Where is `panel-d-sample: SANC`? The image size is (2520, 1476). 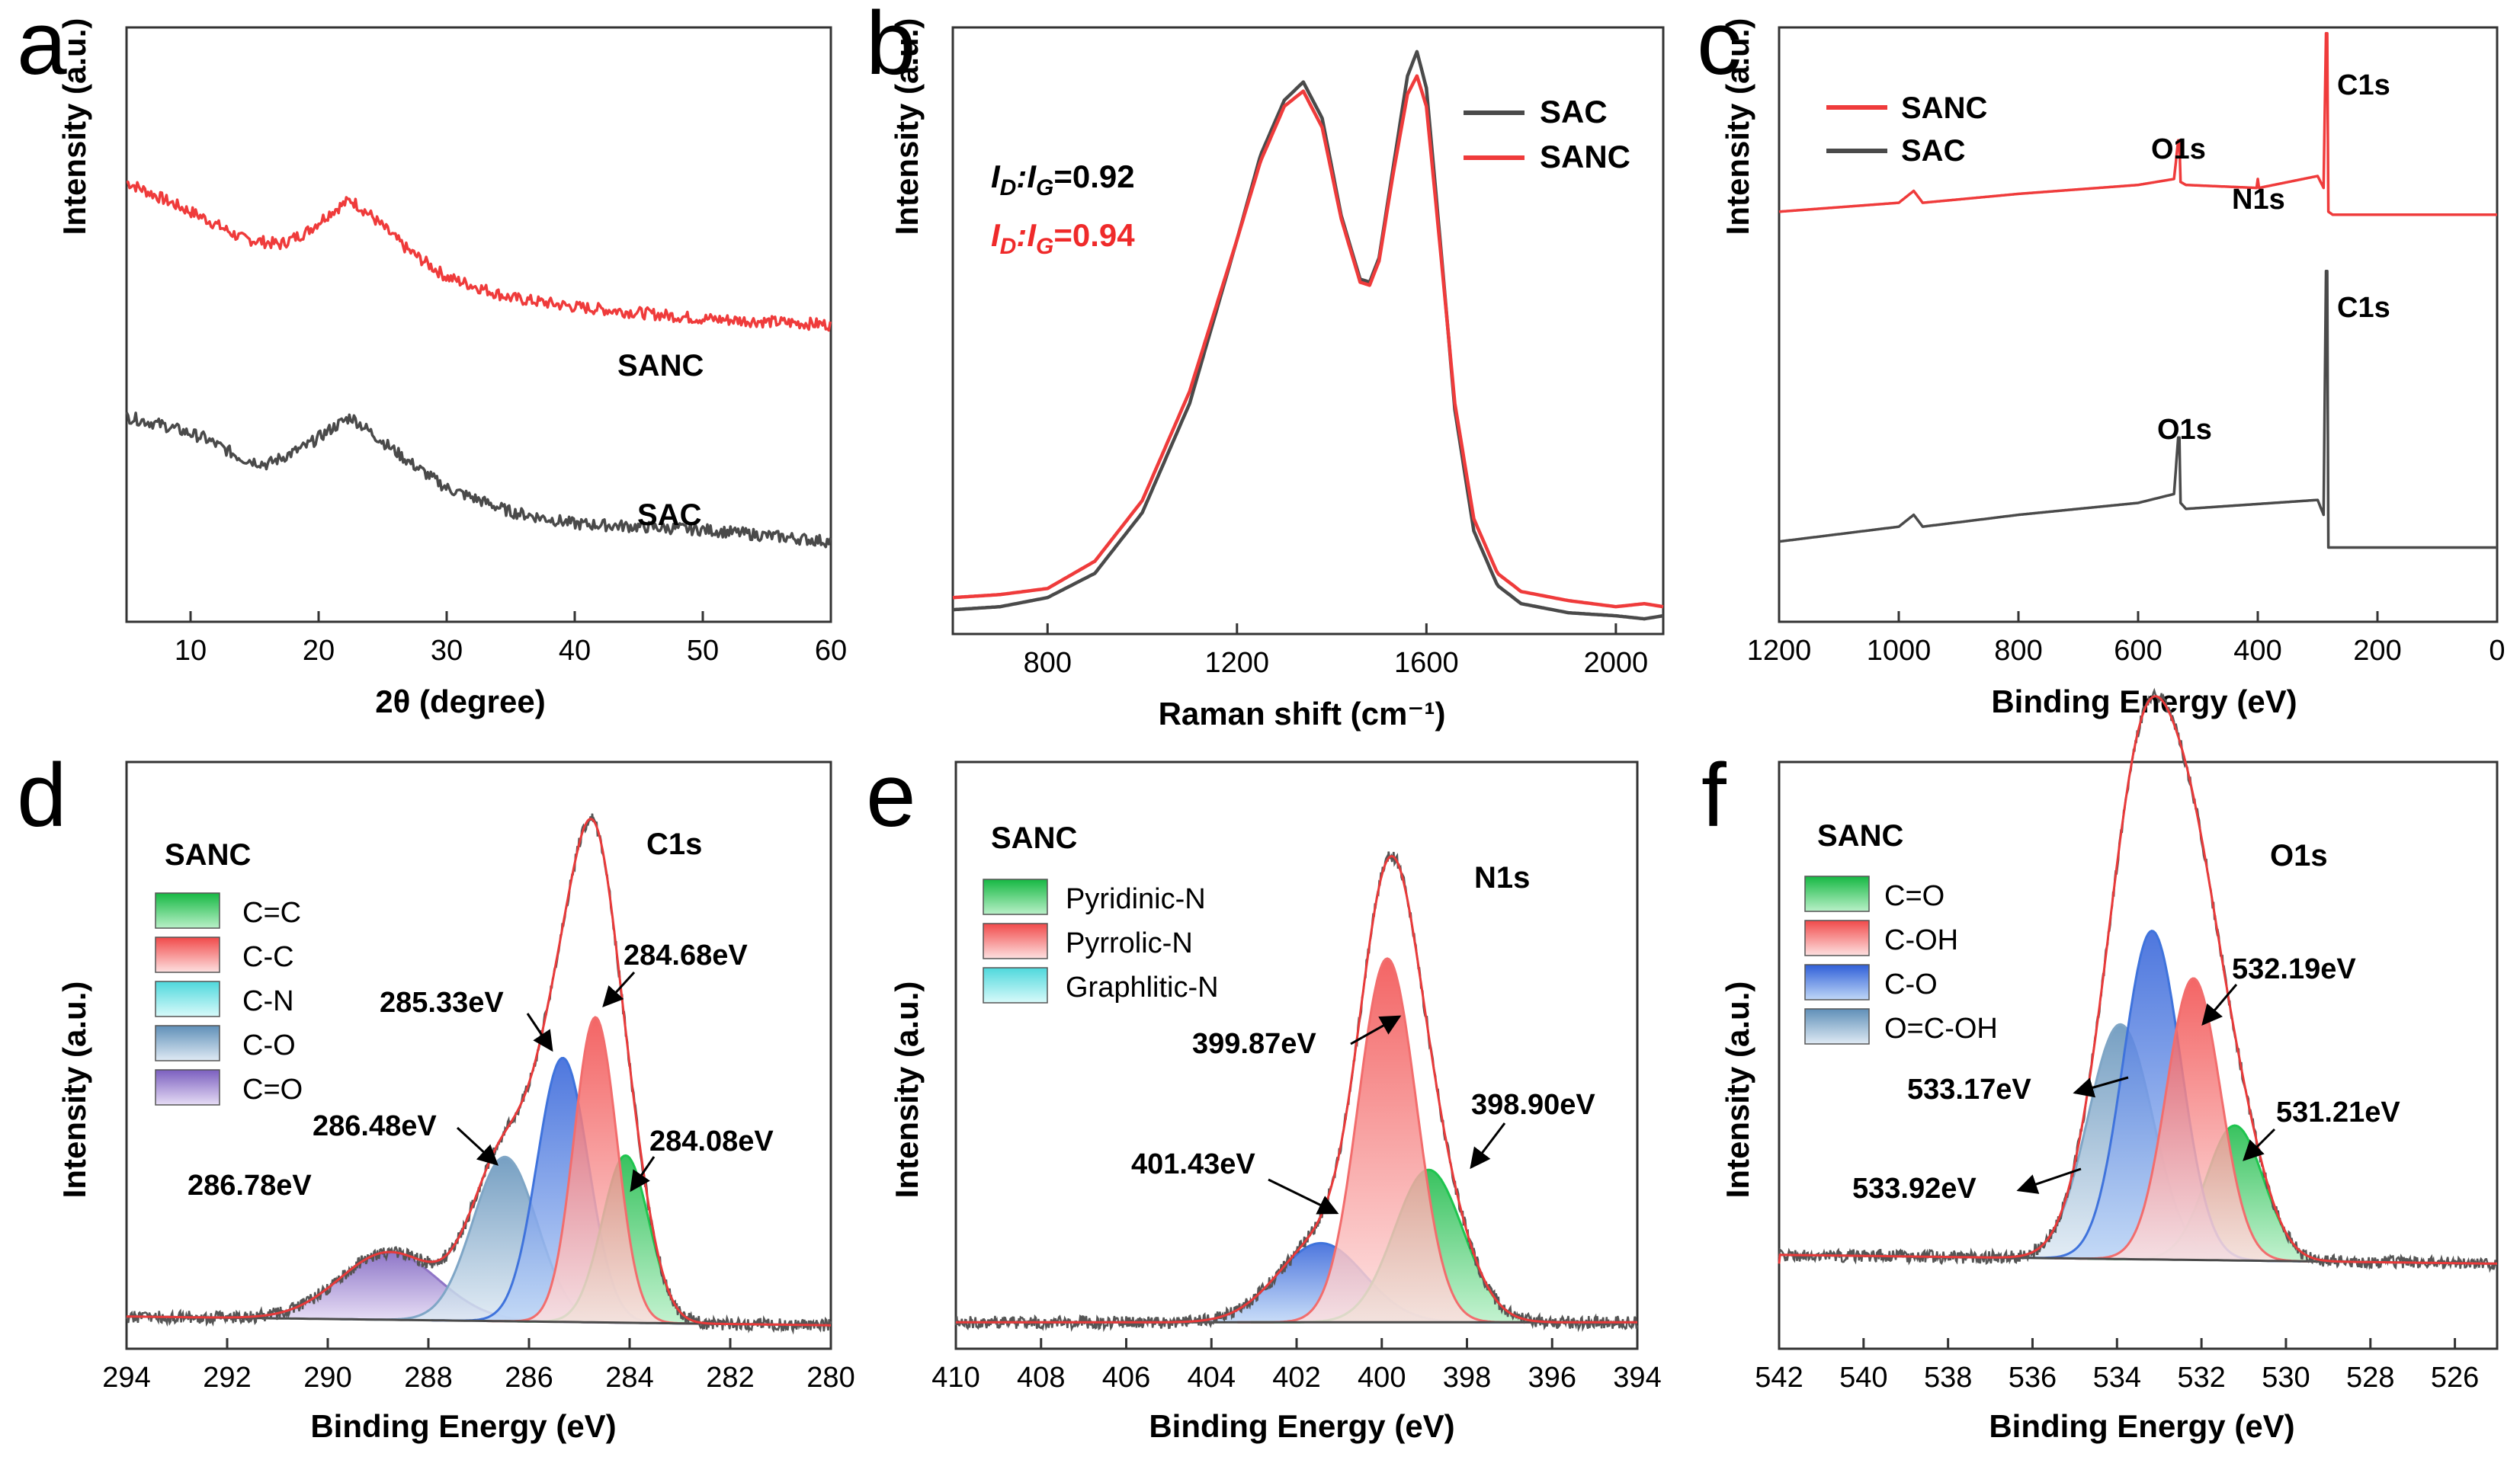 panel-d-sample: SANC is located at coordinates (208, 855).